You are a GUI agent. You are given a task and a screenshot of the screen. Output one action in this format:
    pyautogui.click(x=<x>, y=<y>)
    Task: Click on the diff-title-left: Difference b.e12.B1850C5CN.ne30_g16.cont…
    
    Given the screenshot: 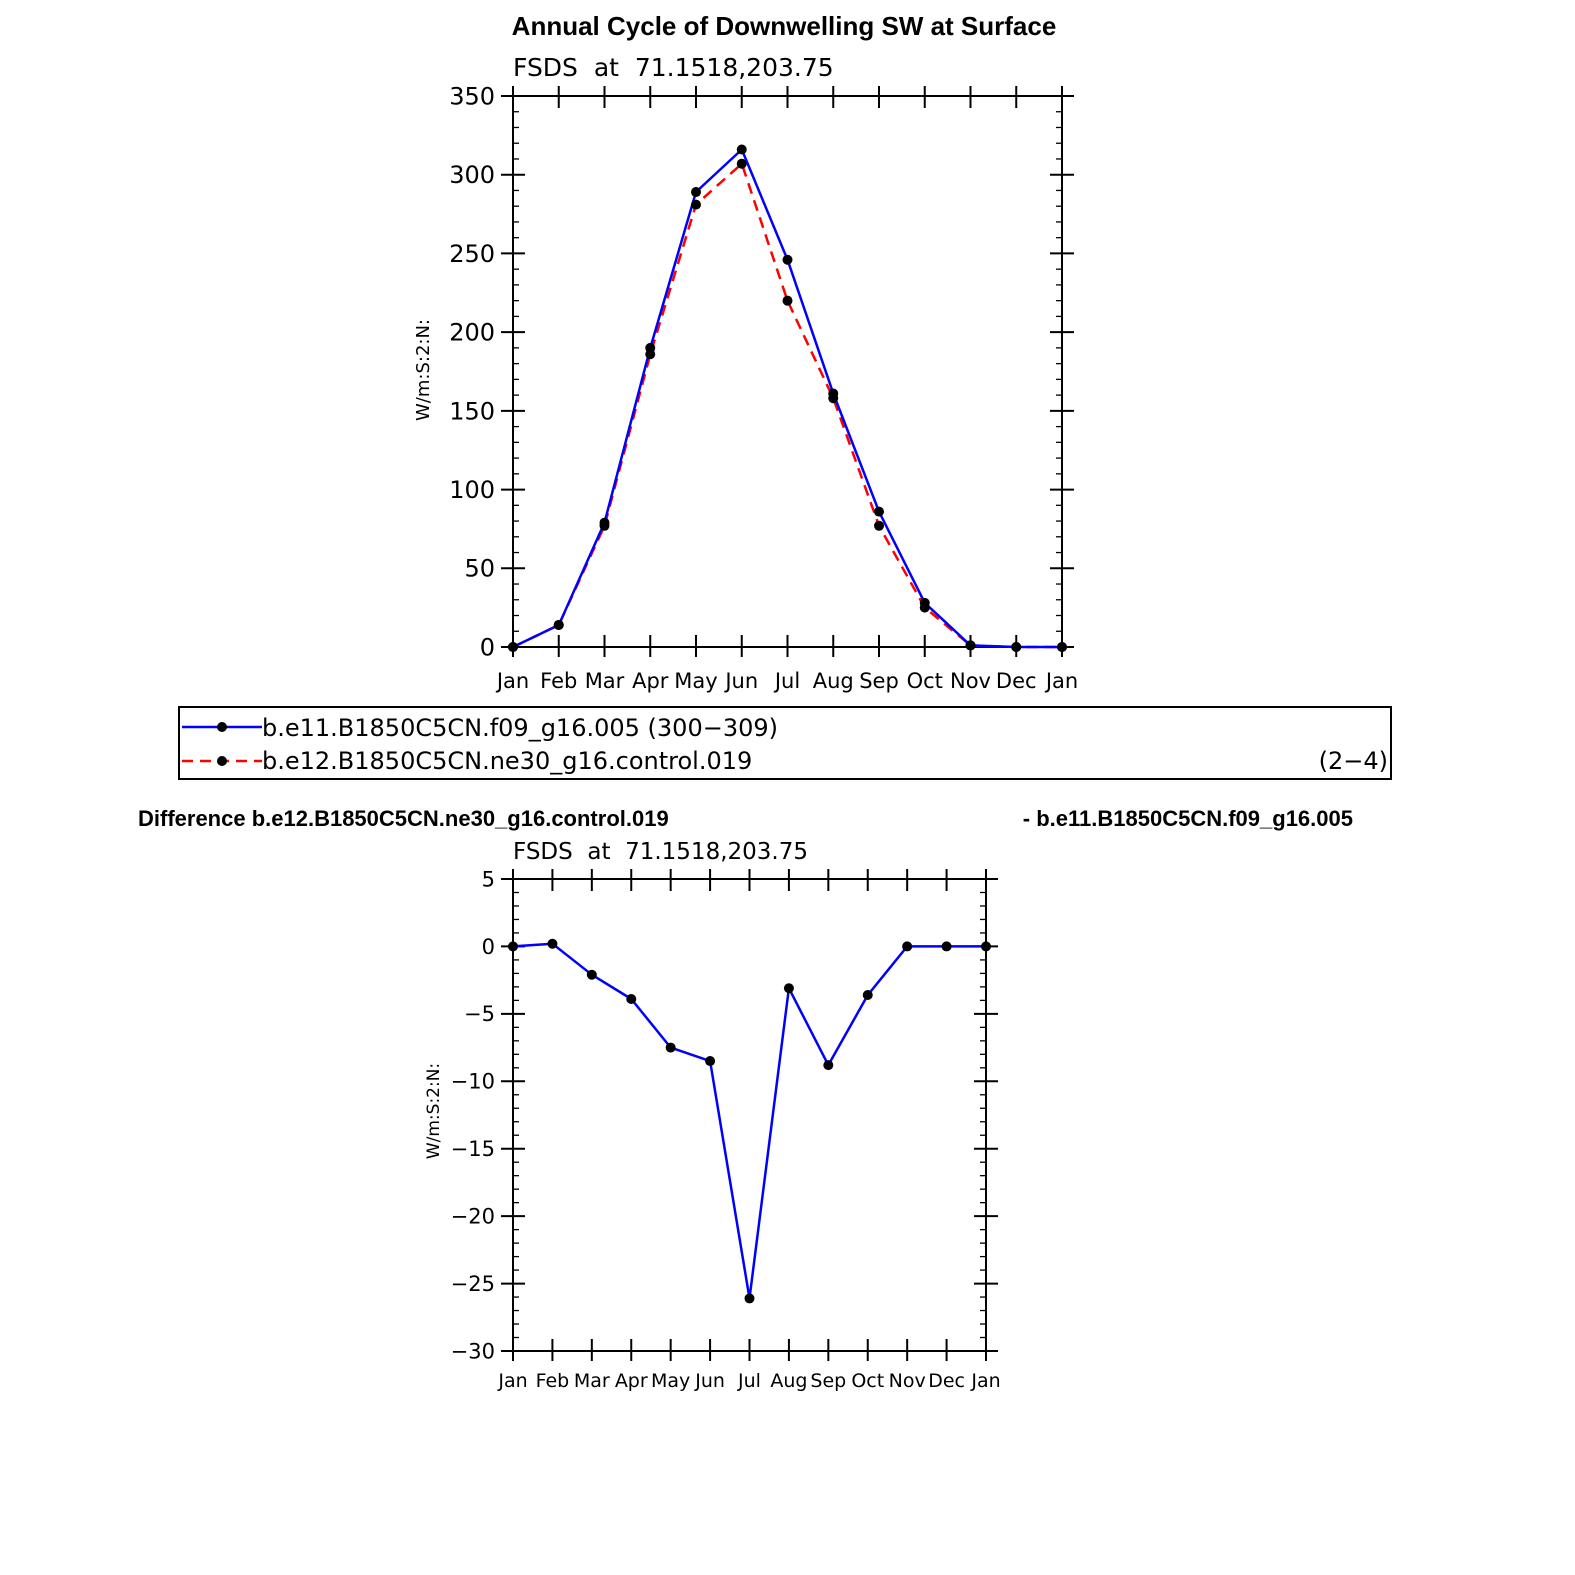 What is the action you would take?
    pyautogui.click(x=403, y=818)
    